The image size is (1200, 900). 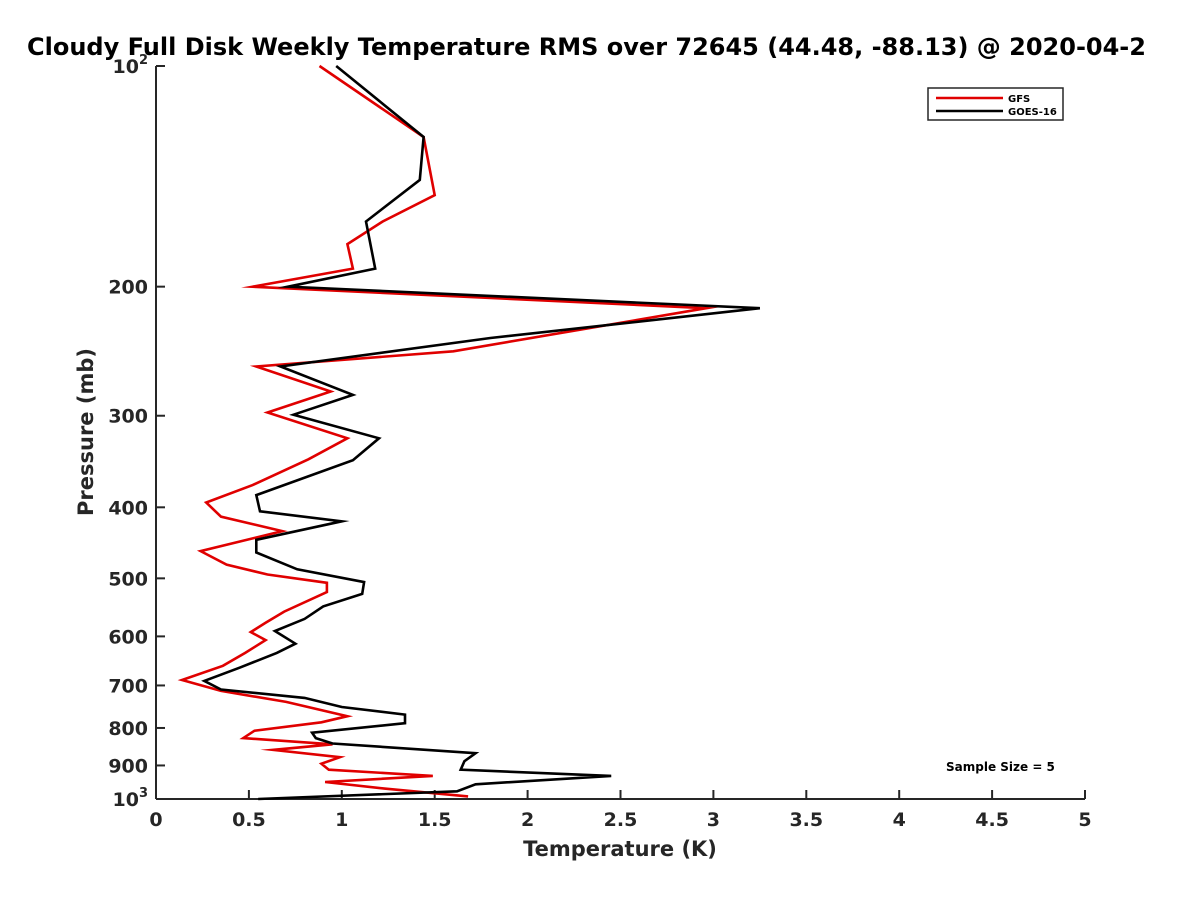 I want to click on x-tick-label: 5, so click(x=1084, y=820).